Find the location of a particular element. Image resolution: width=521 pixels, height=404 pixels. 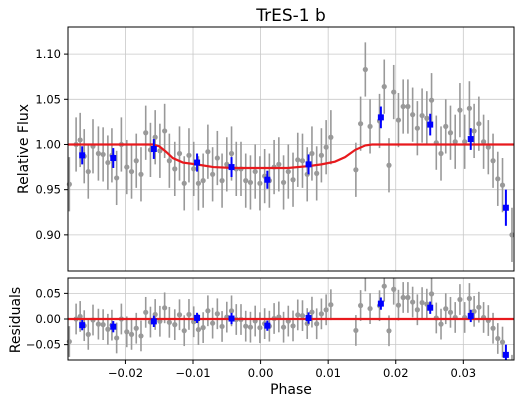

residual-y-tick-label: 0.05 is located at coordinates (48, 293).